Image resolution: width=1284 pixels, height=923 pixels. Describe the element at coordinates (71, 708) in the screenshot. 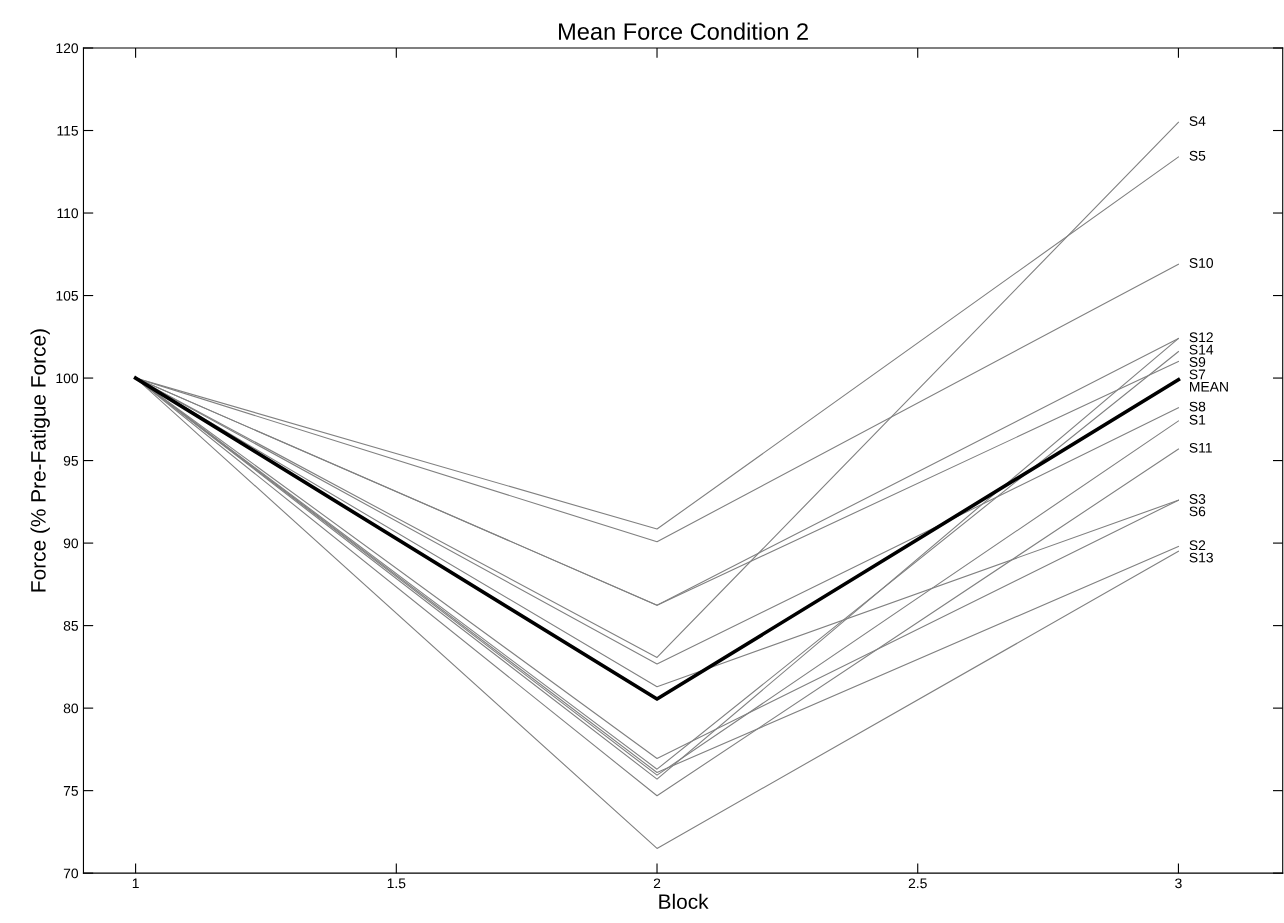

I see `y-tick-label: 80` at that location.